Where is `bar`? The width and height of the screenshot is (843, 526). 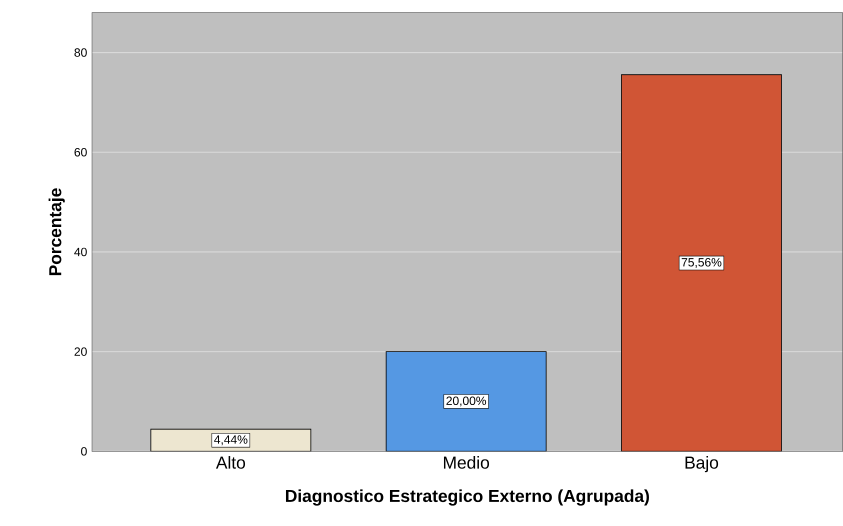 bar is located at coordinates (466, 401).